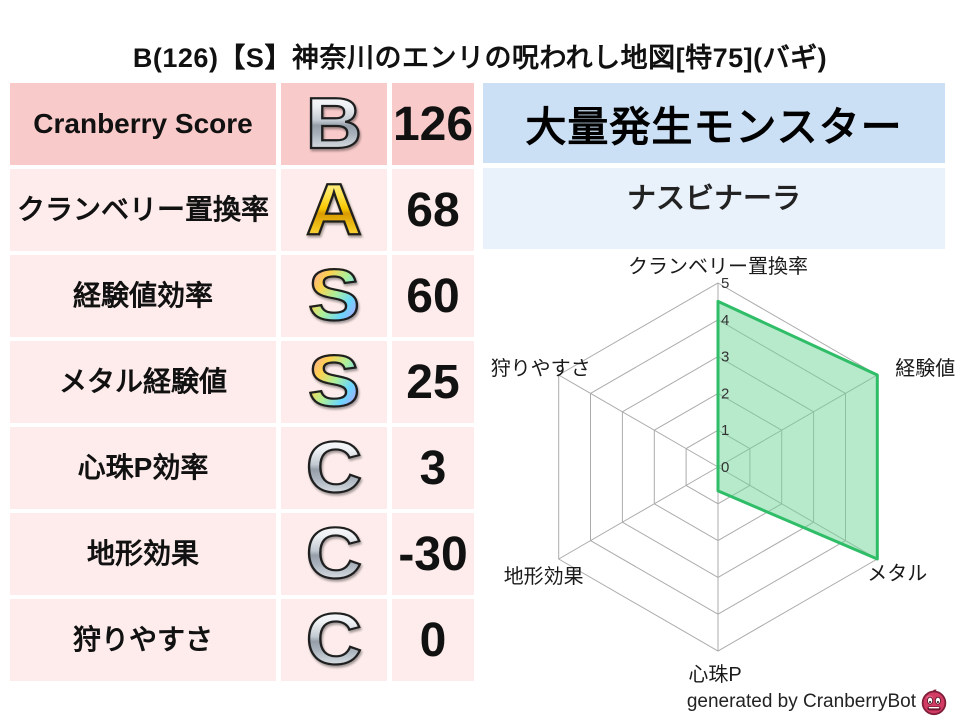 The image size is (960, 720). I want to click on page-title: B(126)【S】神奈川のエンリの呪われし地図[特75](バギ), so click(480, 58).